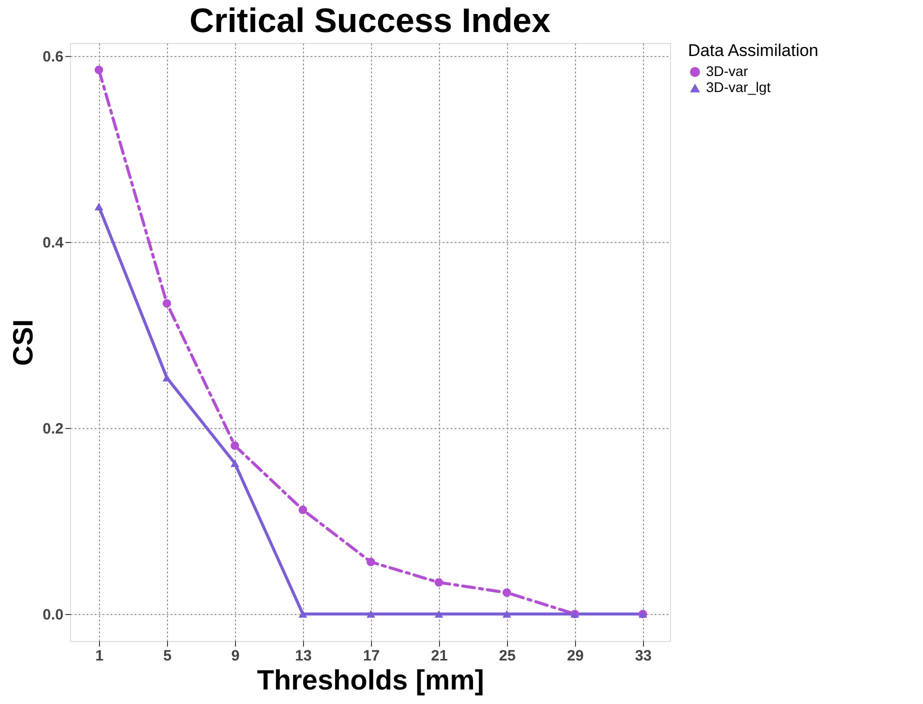 This screenshot has height=704, width=923. I want to click on x-tick-label: 25, so click(507, 656).